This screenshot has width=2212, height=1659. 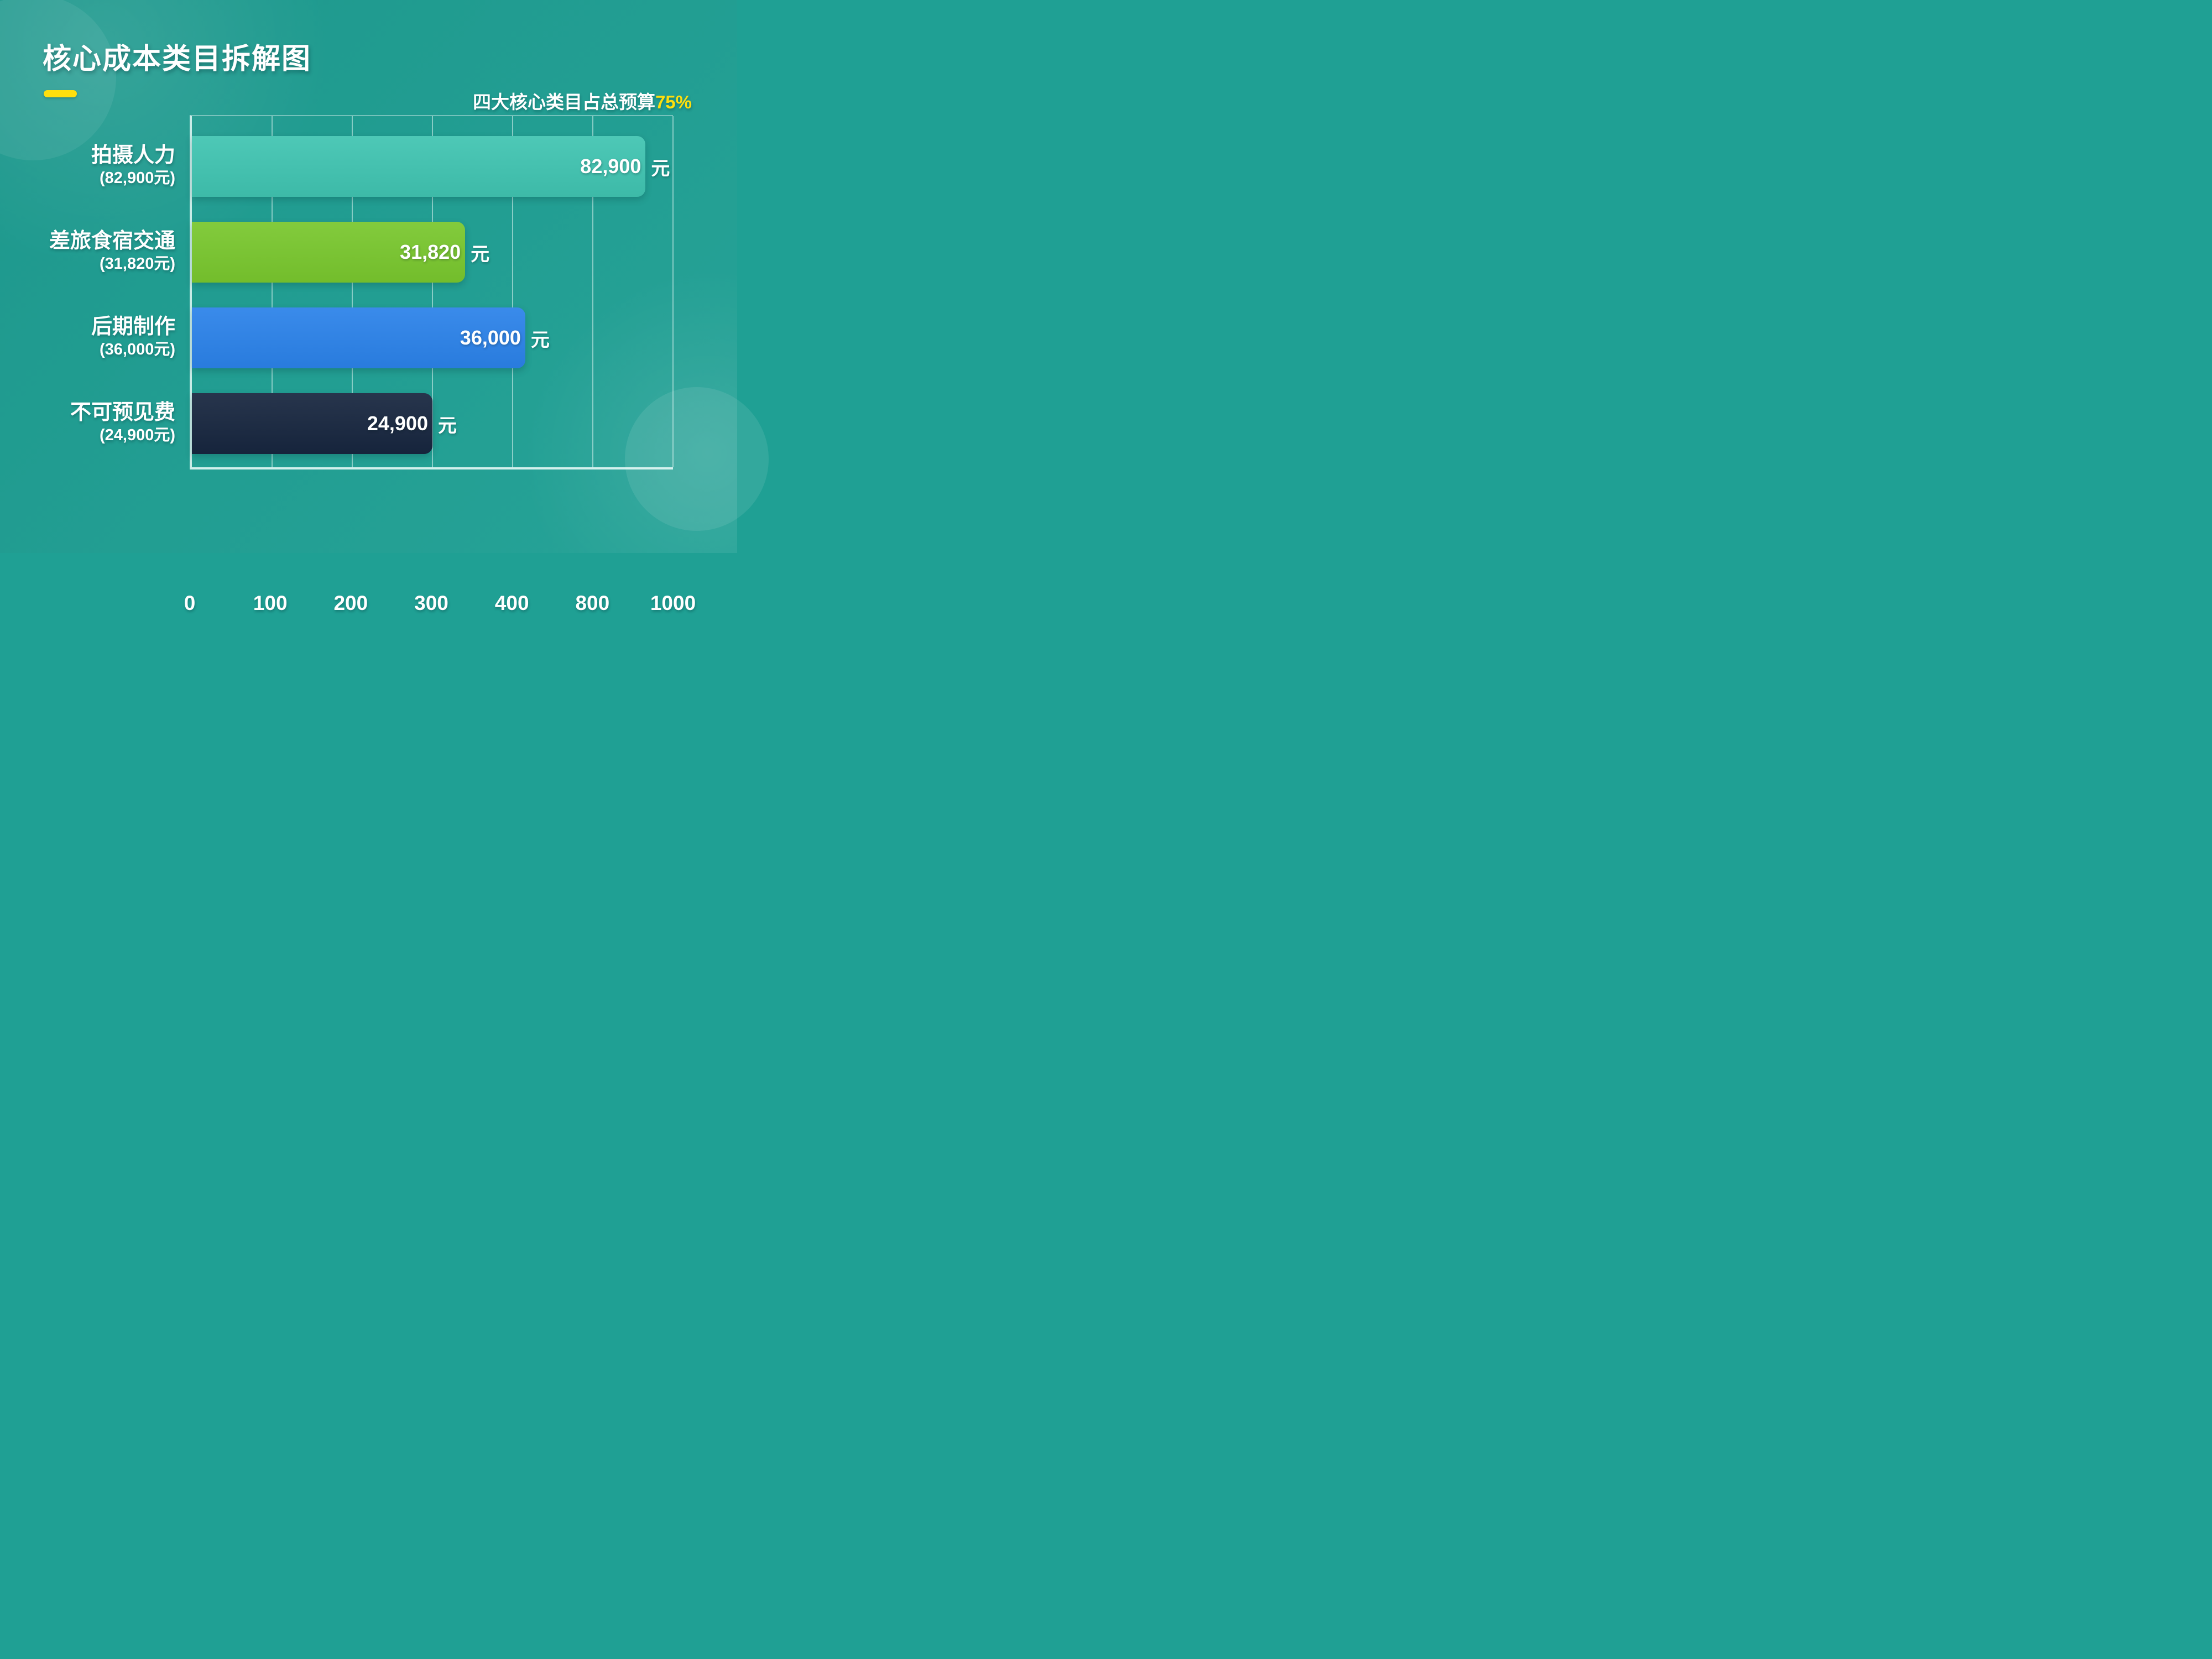 I want to click on category-name: 后期制作, so click(x=133, y=327).